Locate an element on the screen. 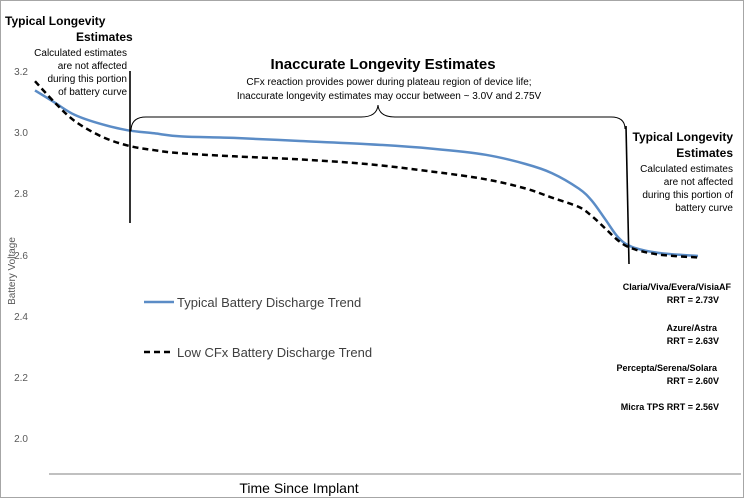  y-tick-label: 2.6 is located at coordinates (21, 256).